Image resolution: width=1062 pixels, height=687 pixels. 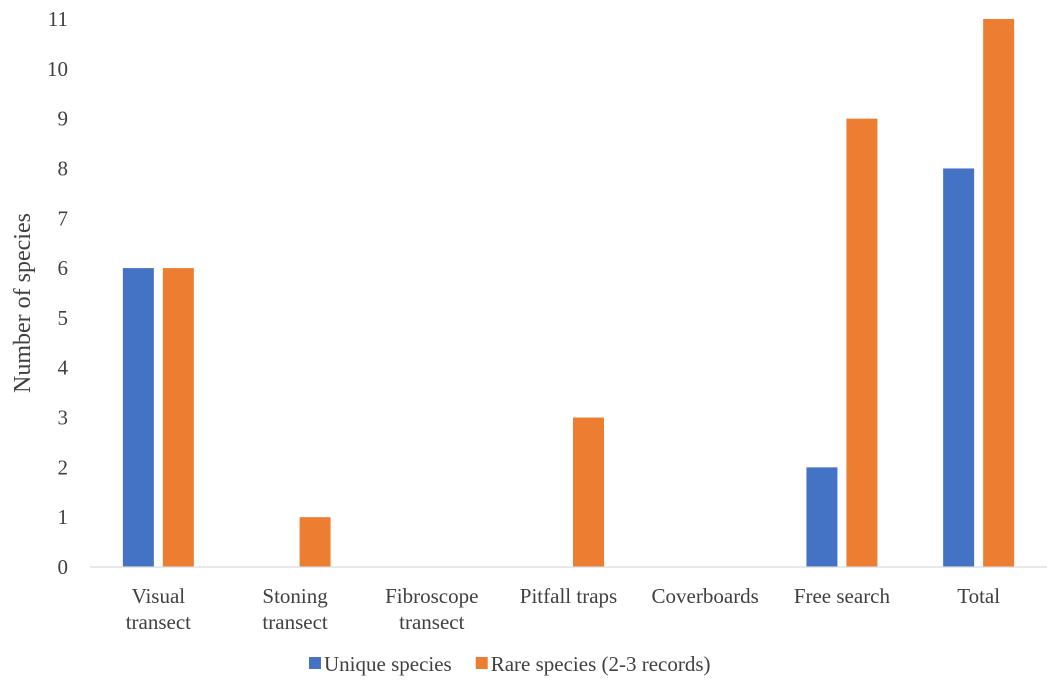 What do you see at coordinates (978, 596) in the screenshot?
I see `x-category-label: Total` at bounding box center [978, 596].